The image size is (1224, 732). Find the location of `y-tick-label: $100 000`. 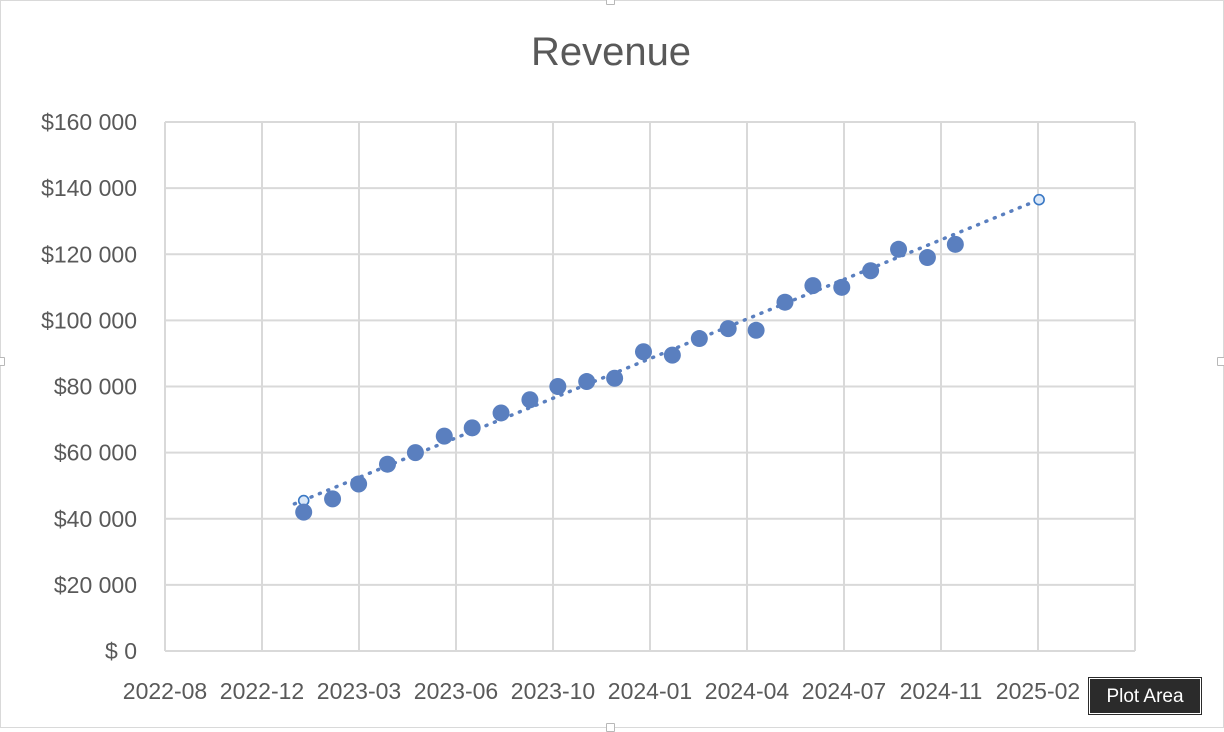

y-tick-label: $100 000 is located at coordinates (89, 320).